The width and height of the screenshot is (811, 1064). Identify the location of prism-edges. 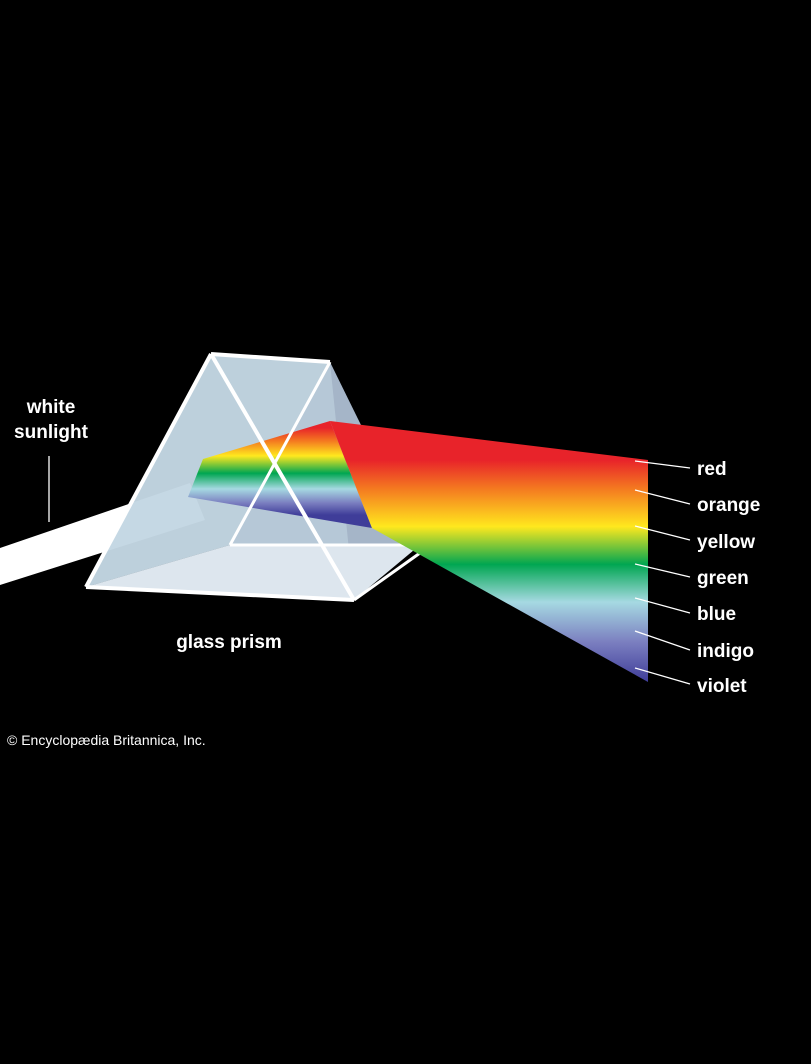
(252, 477).